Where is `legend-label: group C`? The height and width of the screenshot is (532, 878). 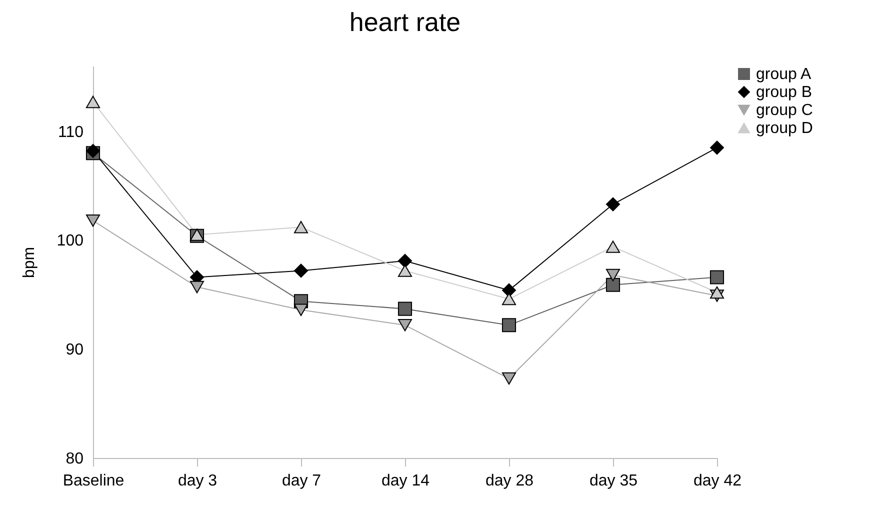
legend-label: group C is located at coordinates (784, 110).